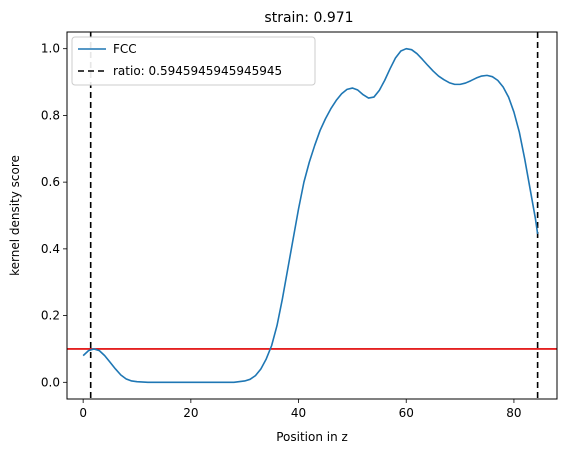 The width and height of the screenshot is (567, 453). What do you see at coordinates (308, 18) in the screenshot?
I see `chart-title: strain: 0.971` at bounding box center [308, 18].